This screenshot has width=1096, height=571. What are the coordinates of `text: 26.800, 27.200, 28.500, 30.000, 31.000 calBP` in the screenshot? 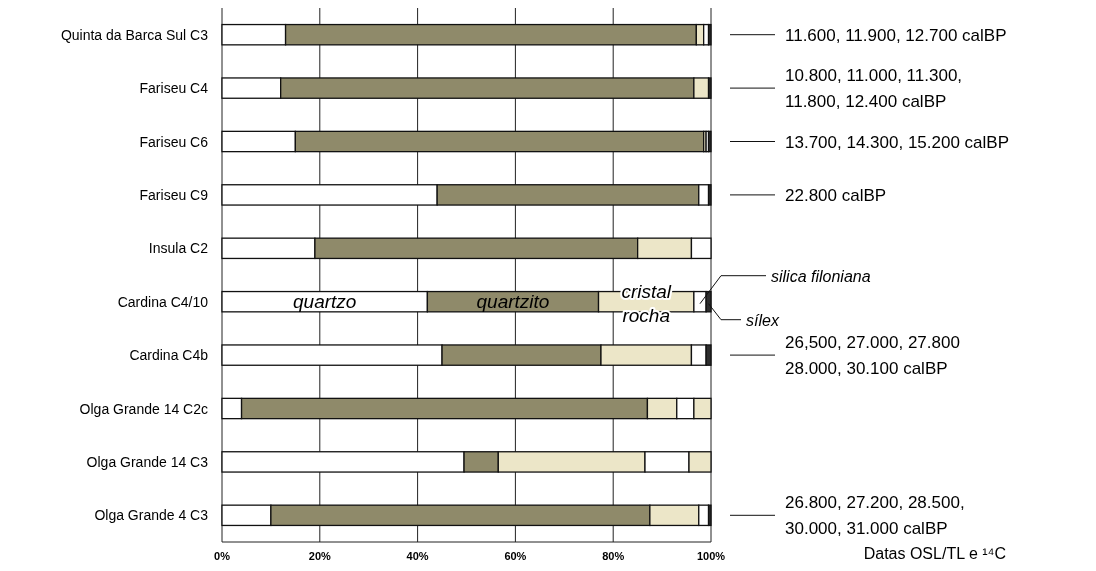 It's located at (875, 516).